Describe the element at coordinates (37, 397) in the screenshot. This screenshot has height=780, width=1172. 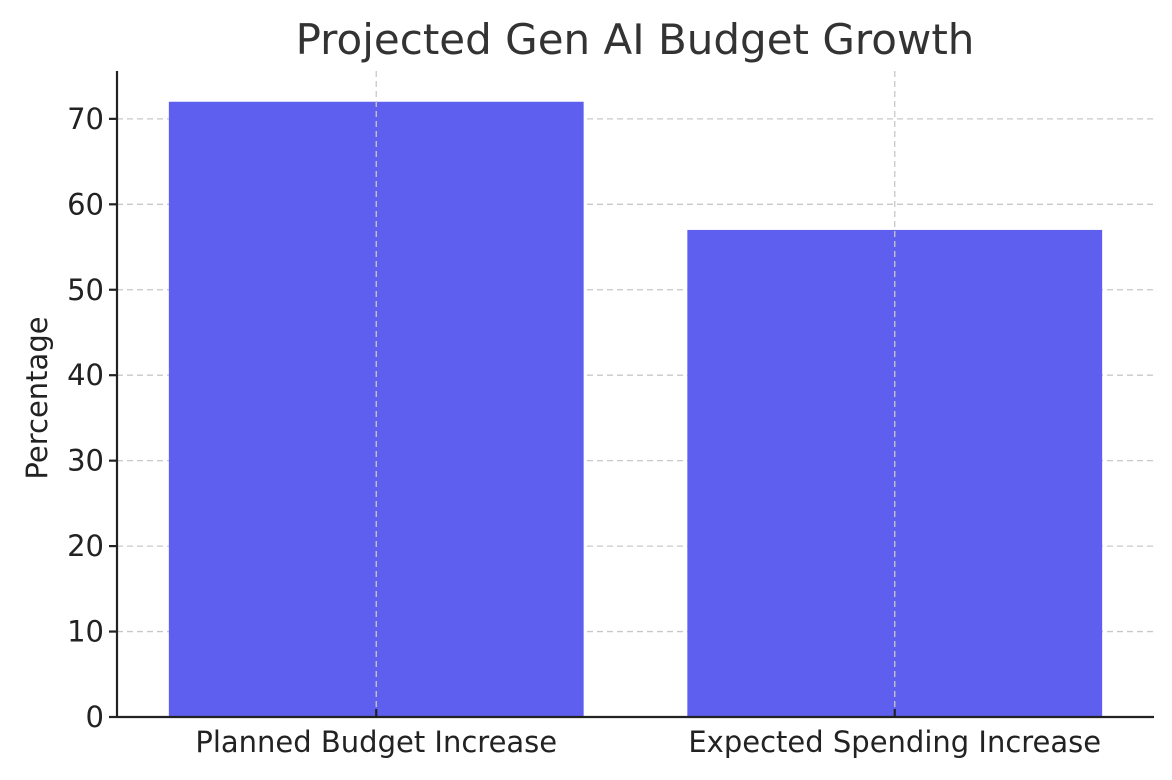
I see `y-axis-label: Percentage` at that location.